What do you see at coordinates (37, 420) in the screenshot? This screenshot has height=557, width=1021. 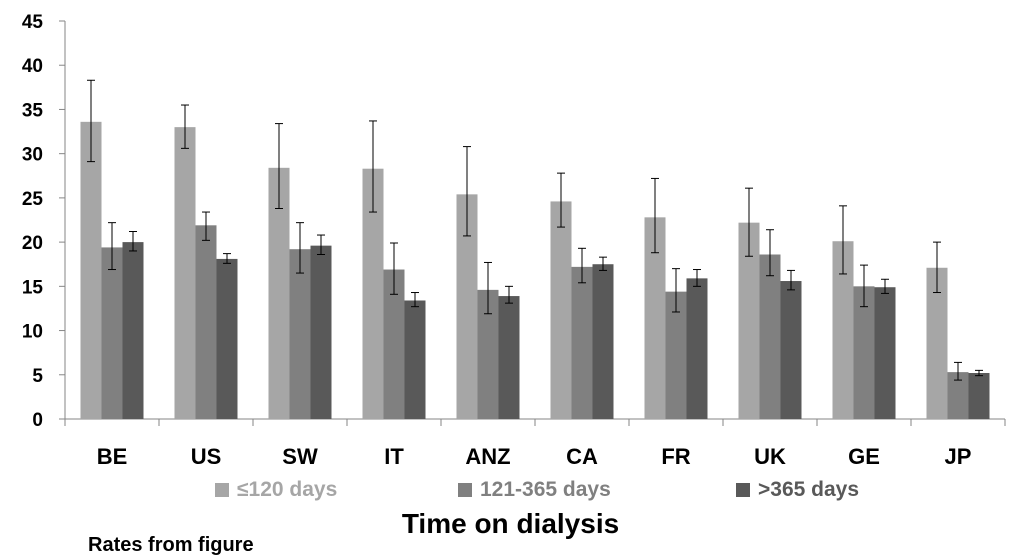 I see `y-tick-label: 0` at bounding box center [37, 420].